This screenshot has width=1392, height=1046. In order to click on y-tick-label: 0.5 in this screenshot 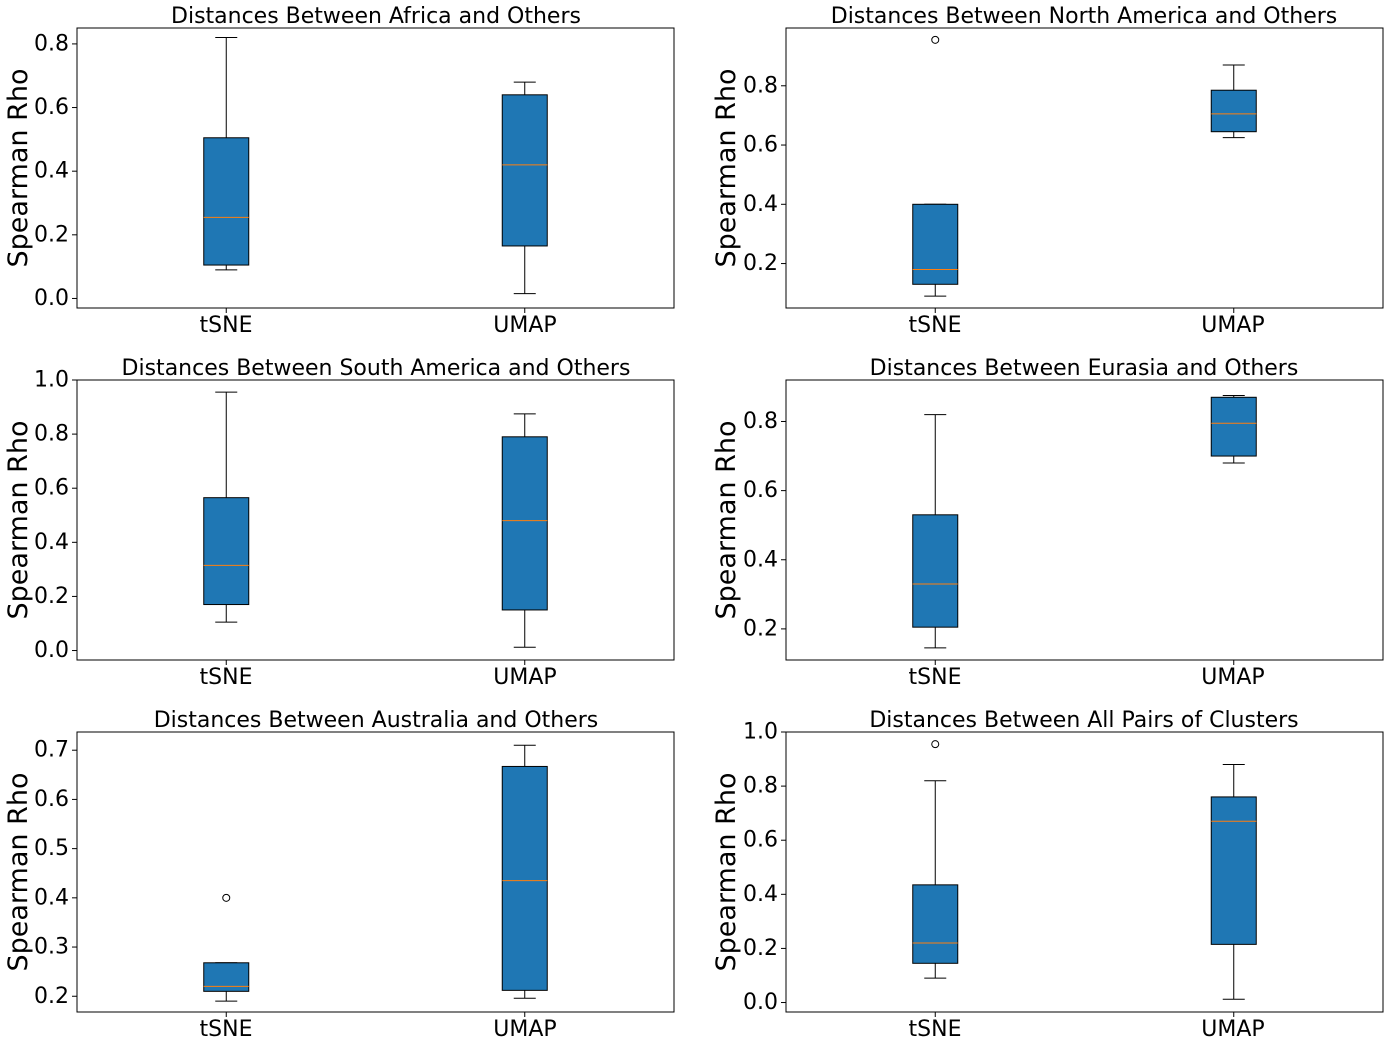, I will do `click(51, 848)`.